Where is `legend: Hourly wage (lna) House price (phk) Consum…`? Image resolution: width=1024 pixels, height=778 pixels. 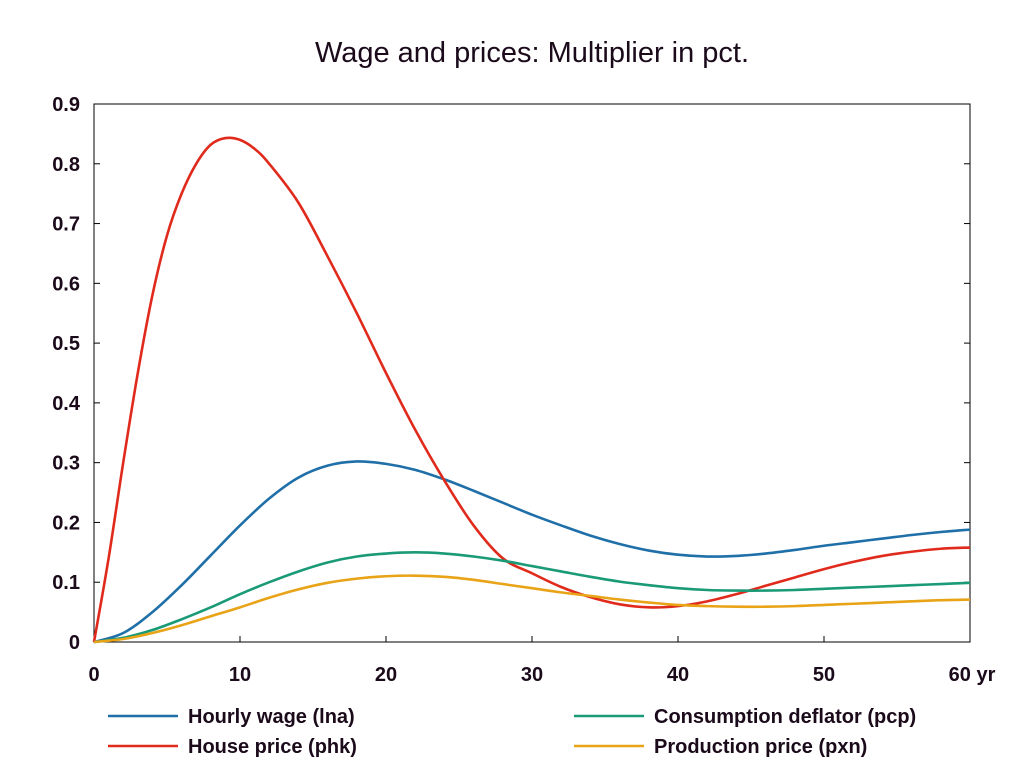
legend: Hourly wage (lna) House price (phk) Consum… is located at coordinates (512, 732).